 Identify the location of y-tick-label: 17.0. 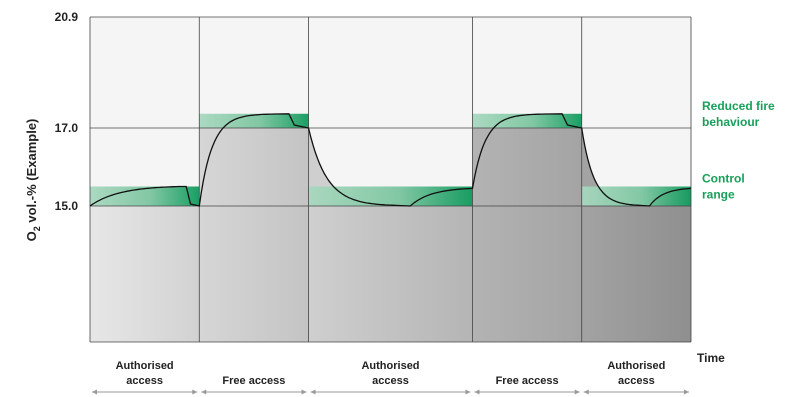
(67, 128).